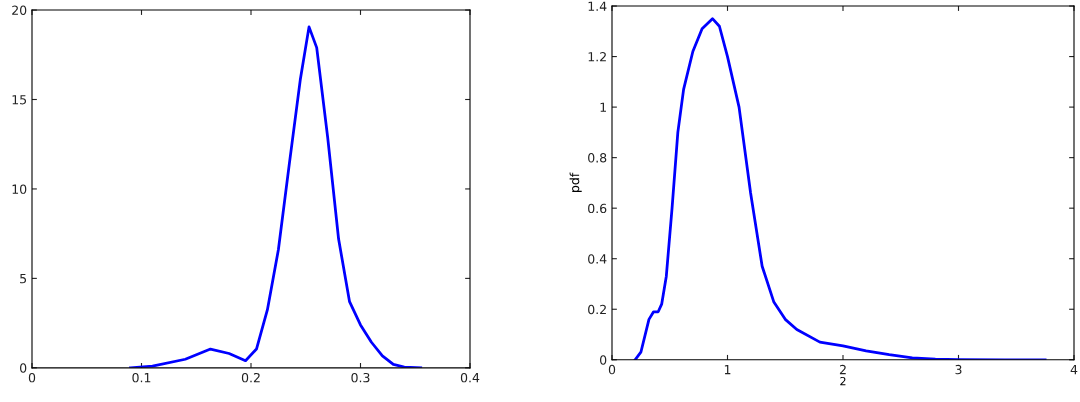  What do you see at coordinates (603, 360) in the screenshot?
I see `y-tick-label: 0` at bounding box center [603, 360].